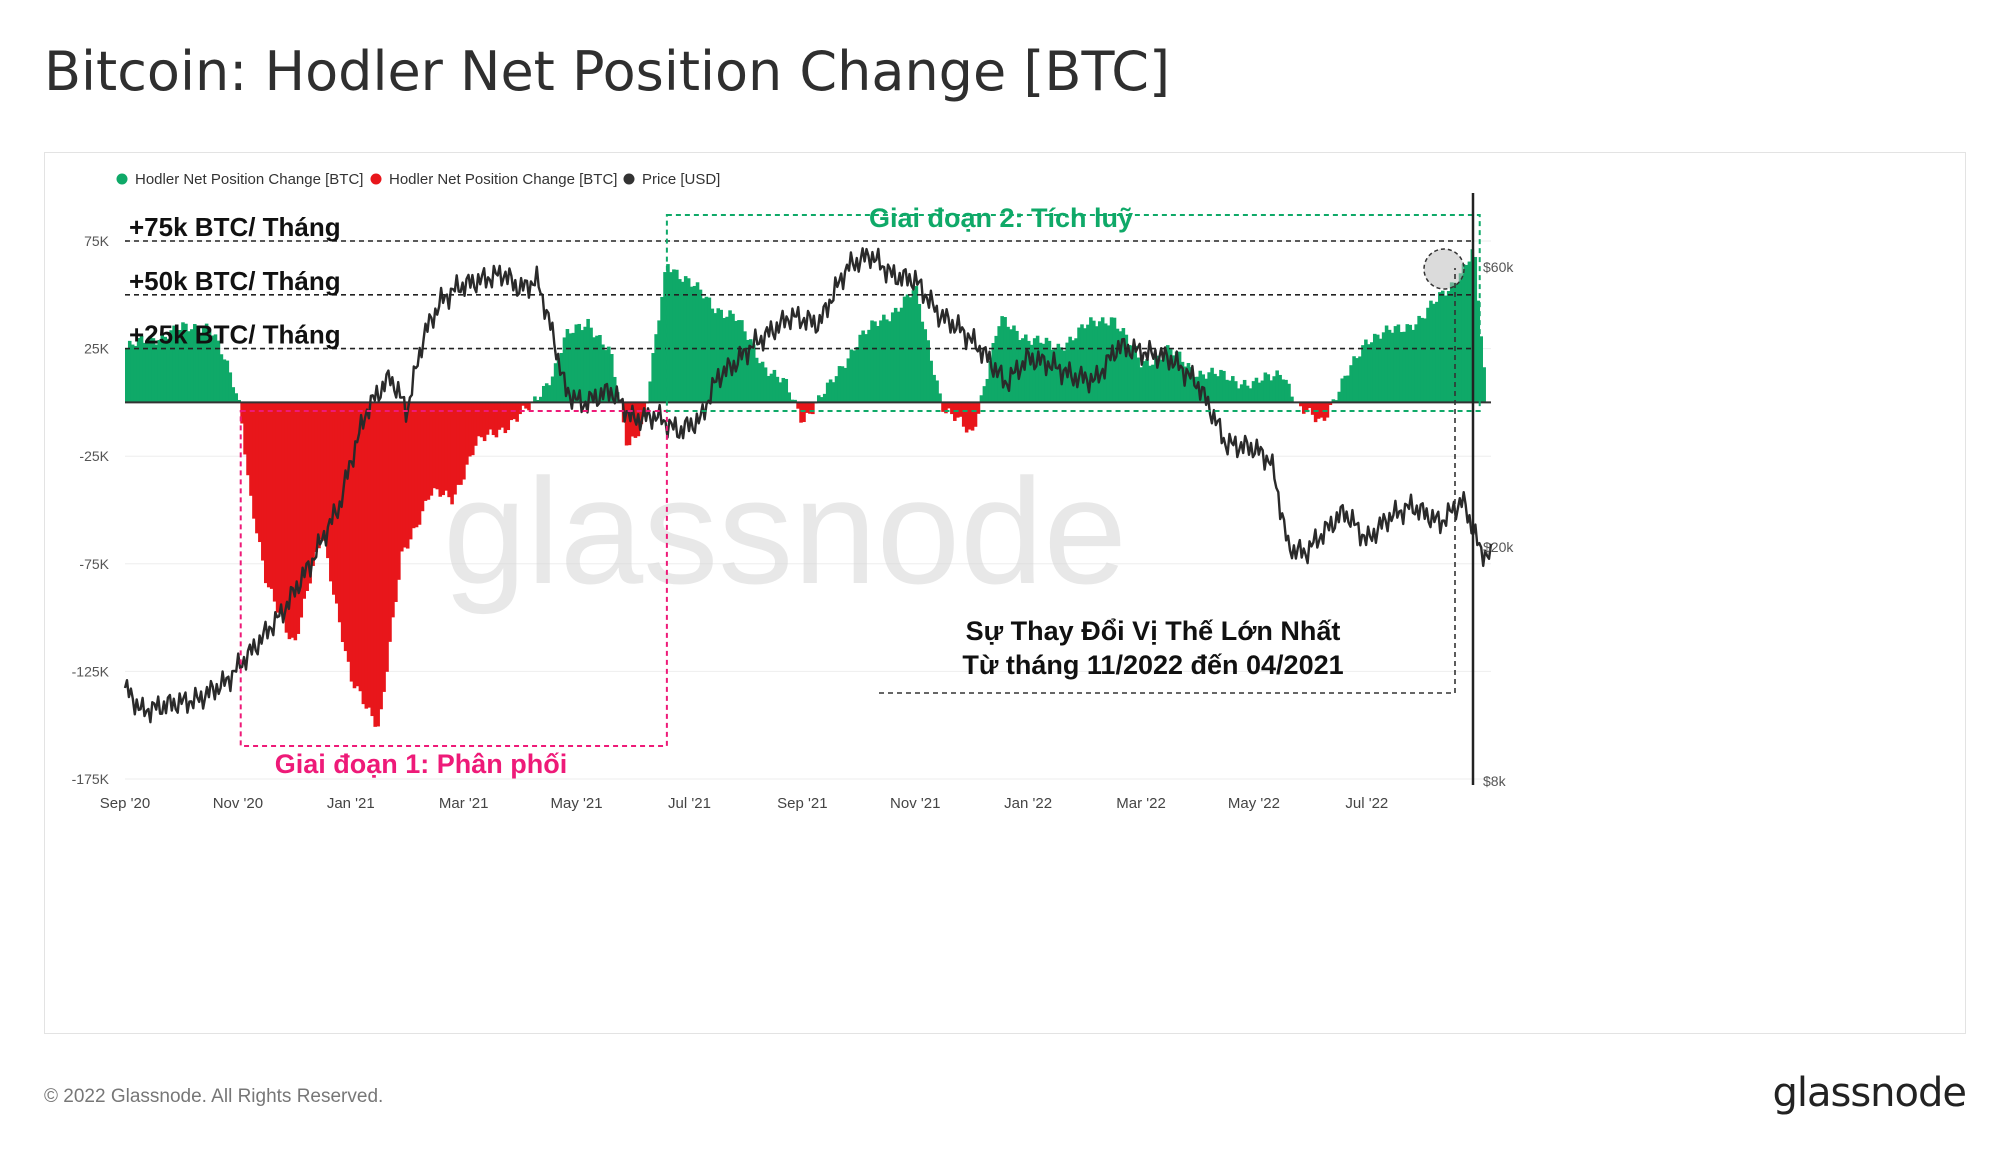  I want to click on x-tick-label: May '22, so click(1254, 803).